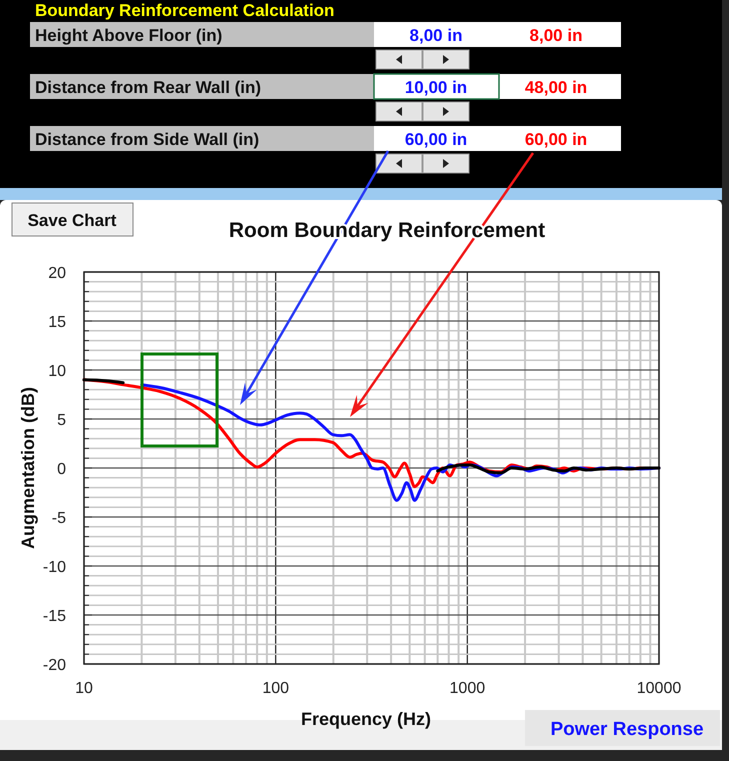 Image resolution: width=729 pixels, height=761 pixels. I want to click on text: Power Response, so click(627, 729).